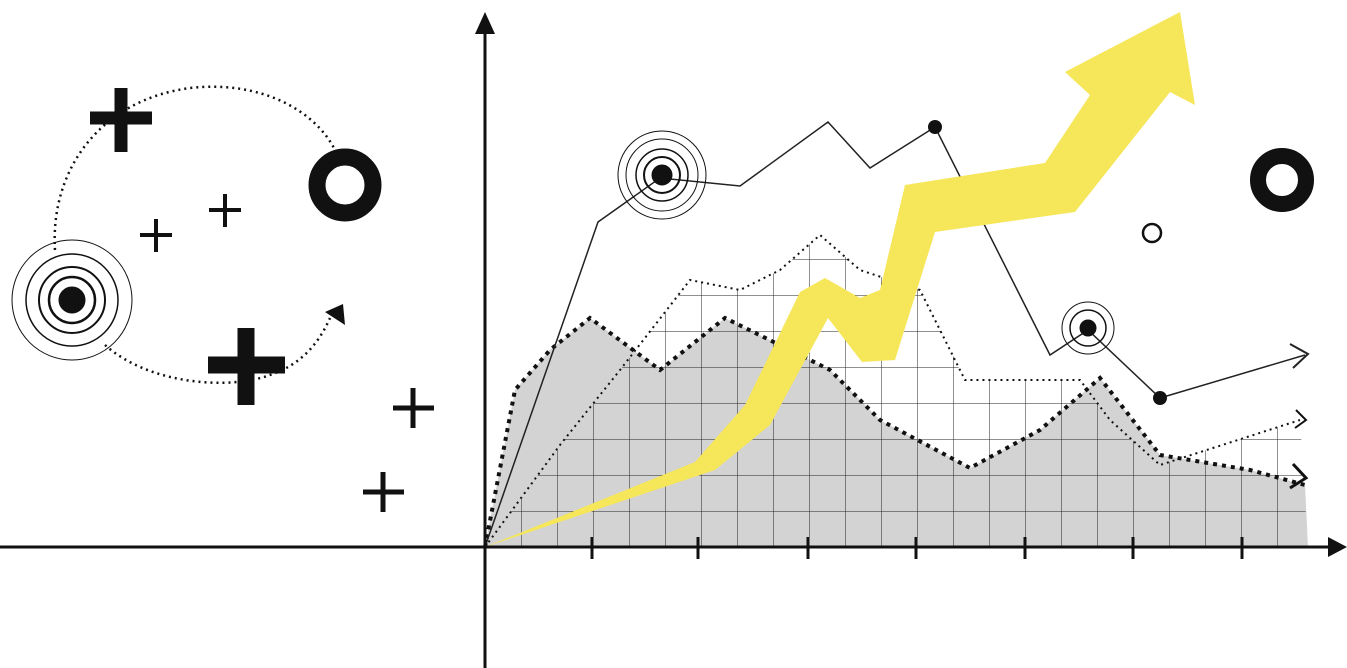 This screenshot has height=668, width=1347. Describe the element at coordinates (917, 548) in the screenshot. I see `x-ticks` at that location.